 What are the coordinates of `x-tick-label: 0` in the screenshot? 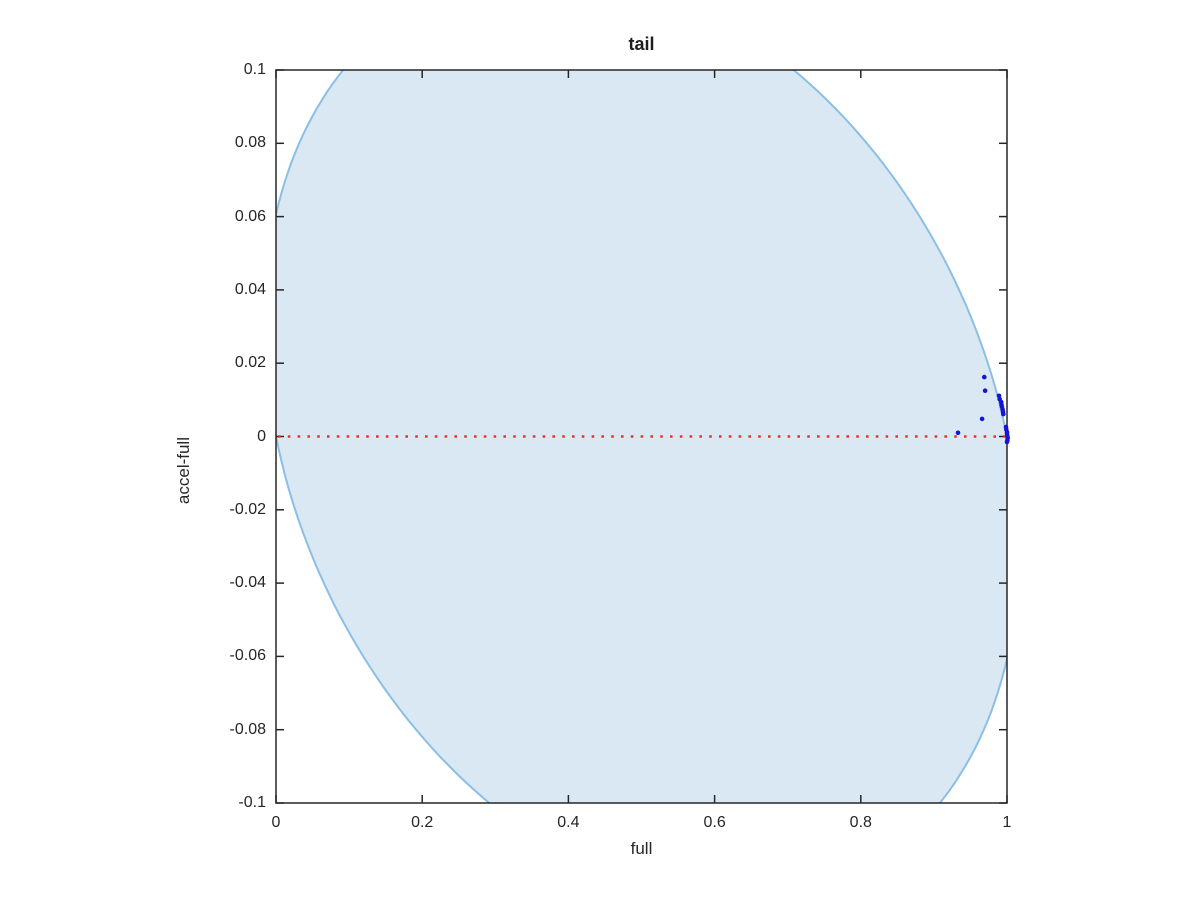 It's located at (276, 822).